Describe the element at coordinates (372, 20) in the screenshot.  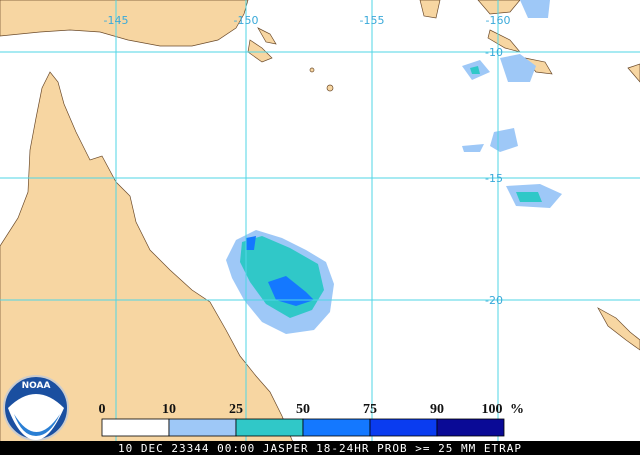
I see `longitude-label: -155` at that location.